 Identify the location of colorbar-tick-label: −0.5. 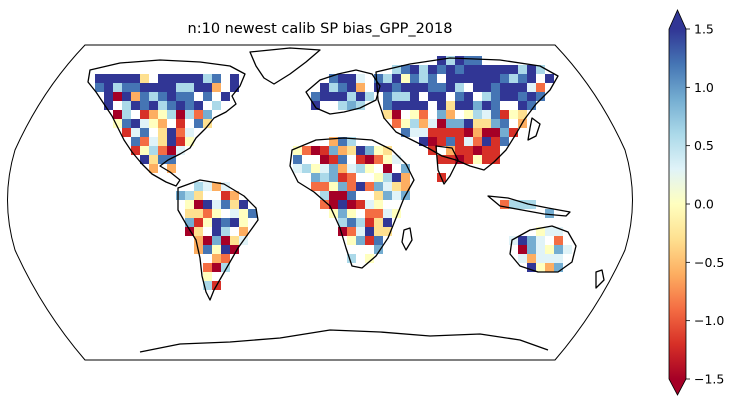
(709, 262).